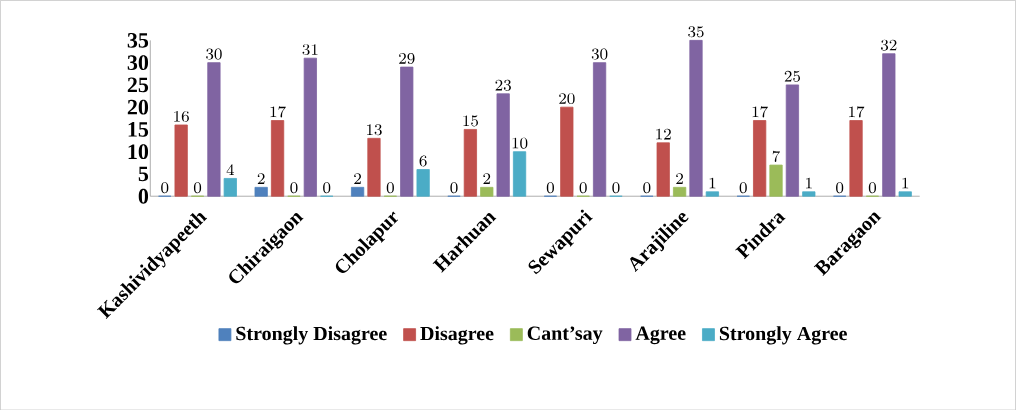 This screenshot has height=410, width=1016. I want to click on data-label: 35, so click(696, 32).